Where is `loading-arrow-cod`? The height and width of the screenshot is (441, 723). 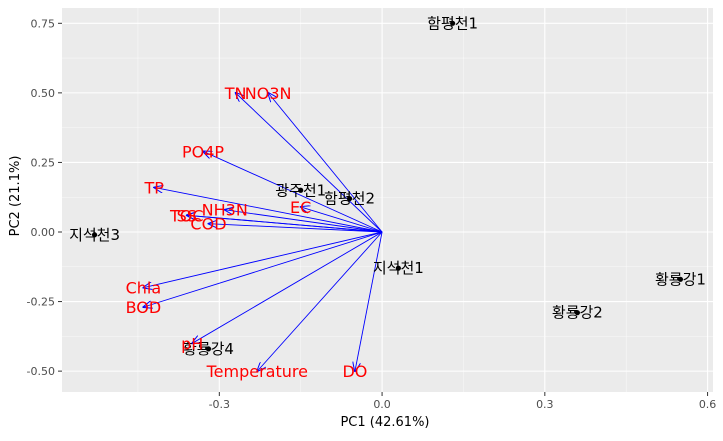
loading-arrow-cod is located at coordinates (295, 228).